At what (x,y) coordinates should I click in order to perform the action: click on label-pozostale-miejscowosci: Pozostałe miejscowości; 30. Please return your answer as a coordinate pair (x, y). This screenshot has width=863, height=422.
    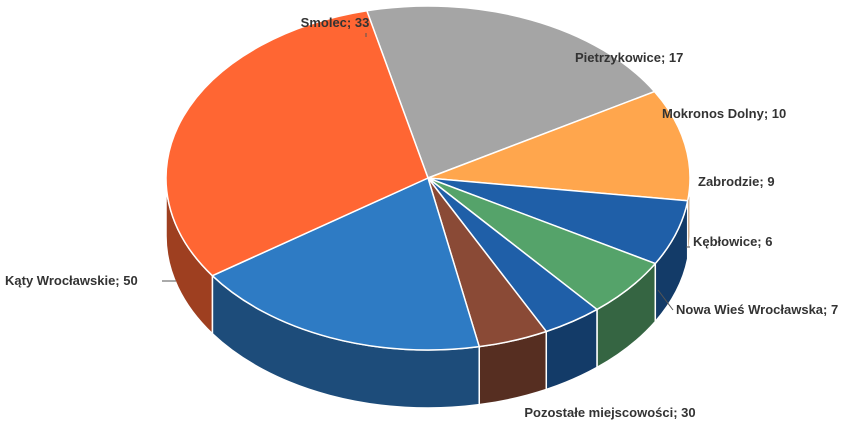
    Looking at the image, I should click on (609, 412).